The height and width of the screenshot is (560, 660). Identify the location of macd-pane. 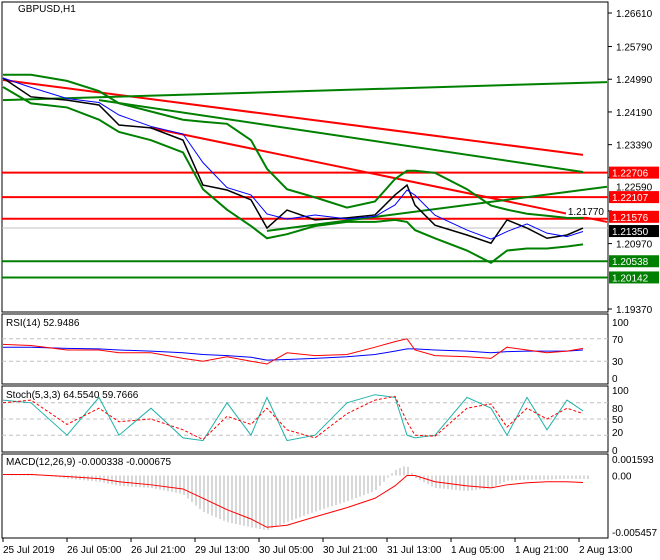
(305, 496).